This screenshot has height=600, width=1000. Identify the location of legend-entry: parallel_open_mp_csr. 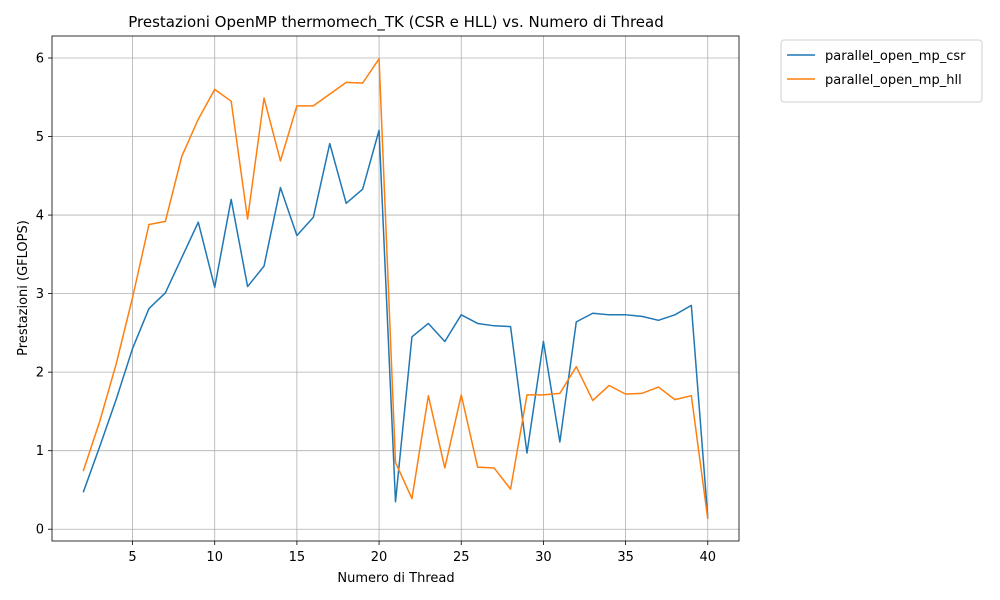
(895, 56).